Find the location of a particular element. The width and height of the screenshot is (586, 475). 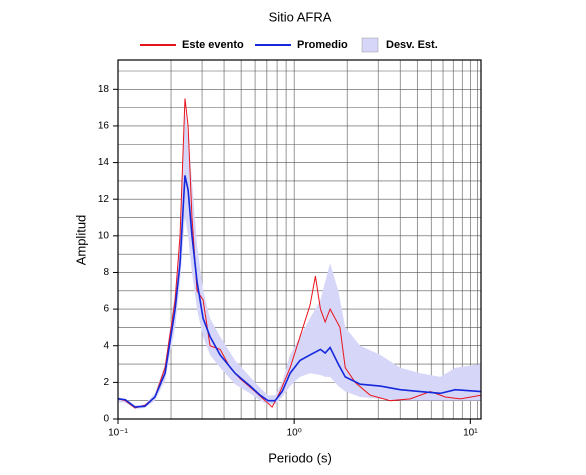

y-tick-label: 16 is located at coordinates (104, 126).